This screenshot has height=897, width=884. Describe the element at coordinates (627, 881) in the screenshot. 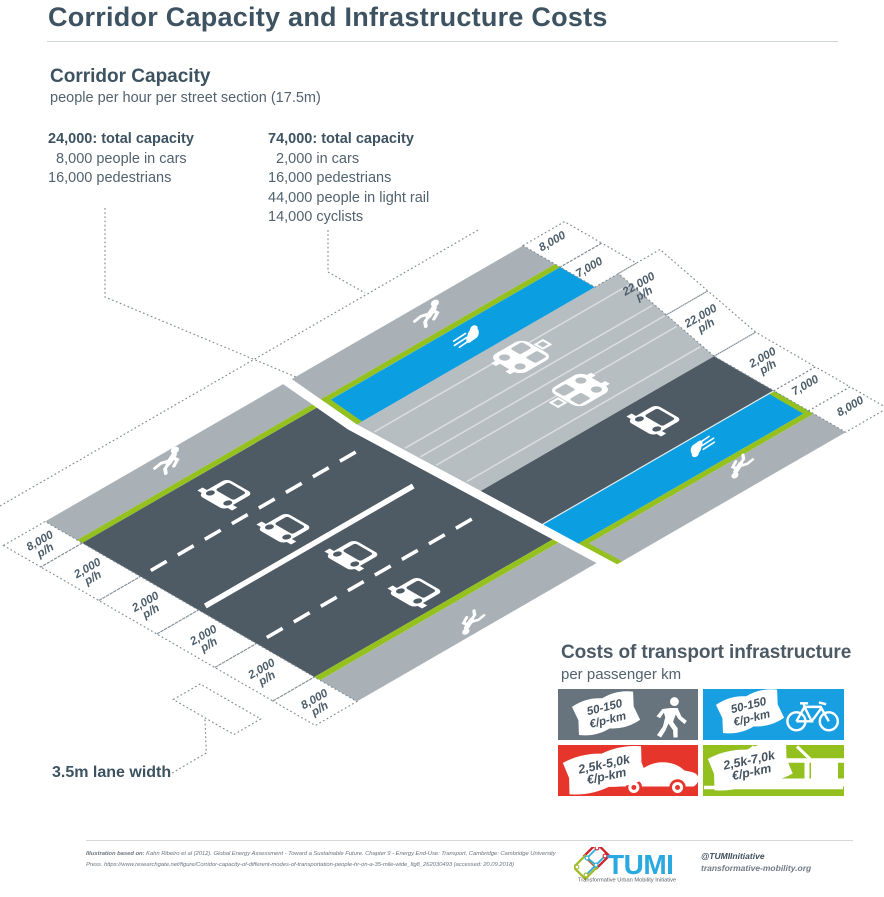

I see `svg-text:Transformative Urban Mobility: Transformative Urban Mobility Initiative` at that location.